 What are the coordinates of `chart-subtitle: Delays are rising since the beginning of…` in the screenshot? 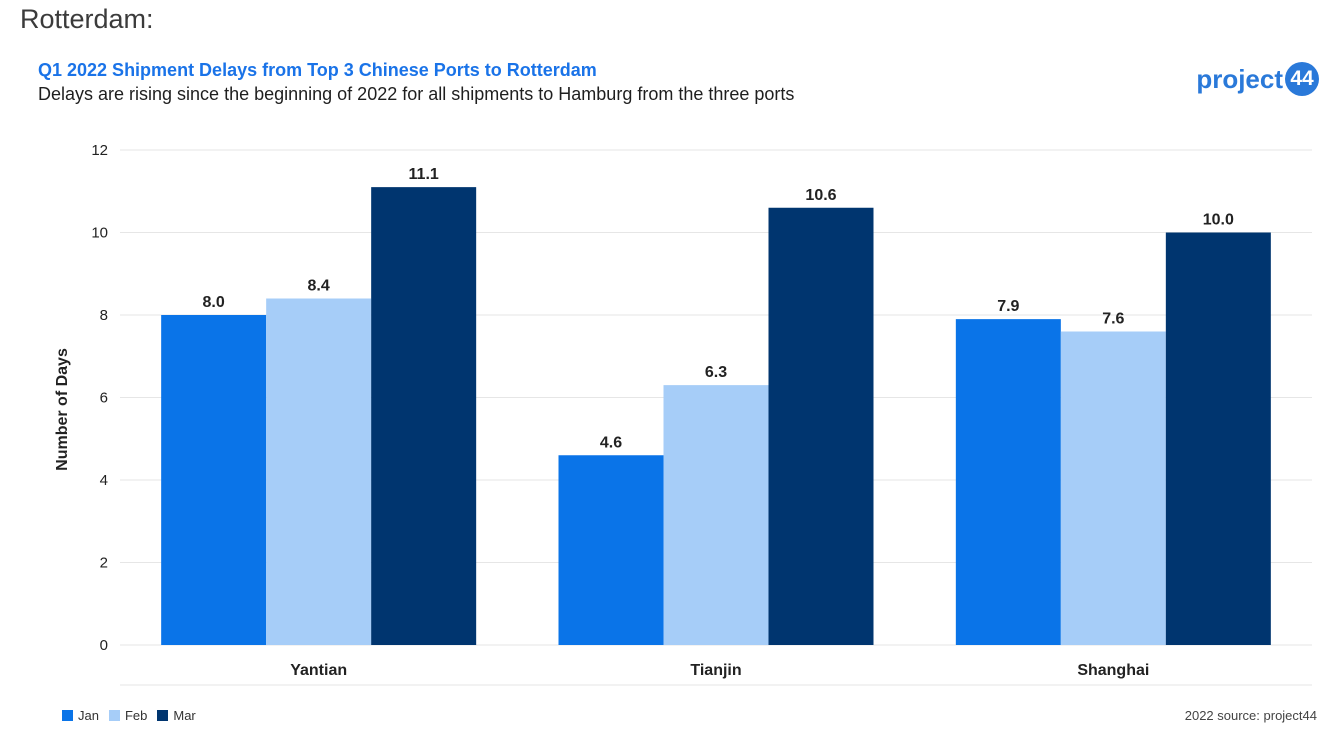 It's located at (416, 94).